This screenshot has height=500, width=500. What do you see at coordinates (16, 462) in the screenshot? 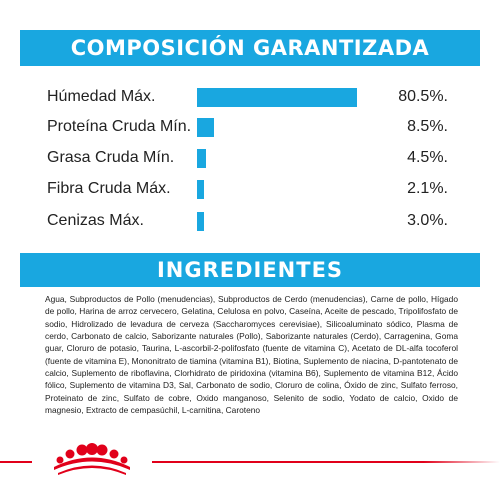
I see `footer-divider-left` at bounding box center [16, 462].